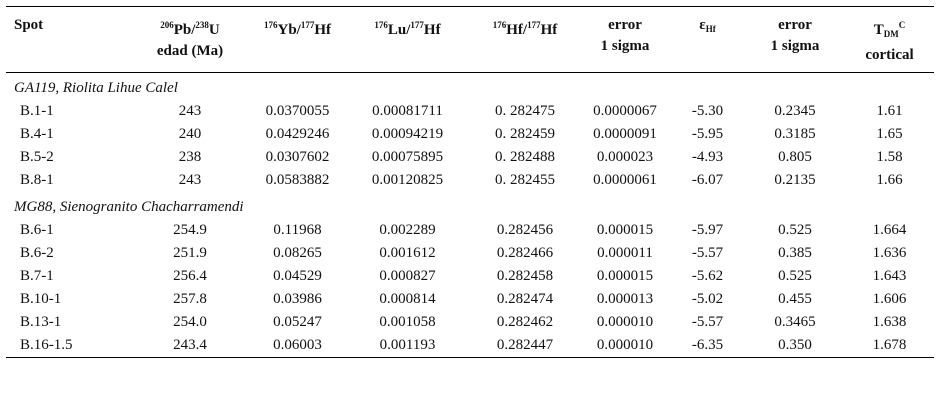  I want to click on value-cell: 0.0000061, so click(625, 180).